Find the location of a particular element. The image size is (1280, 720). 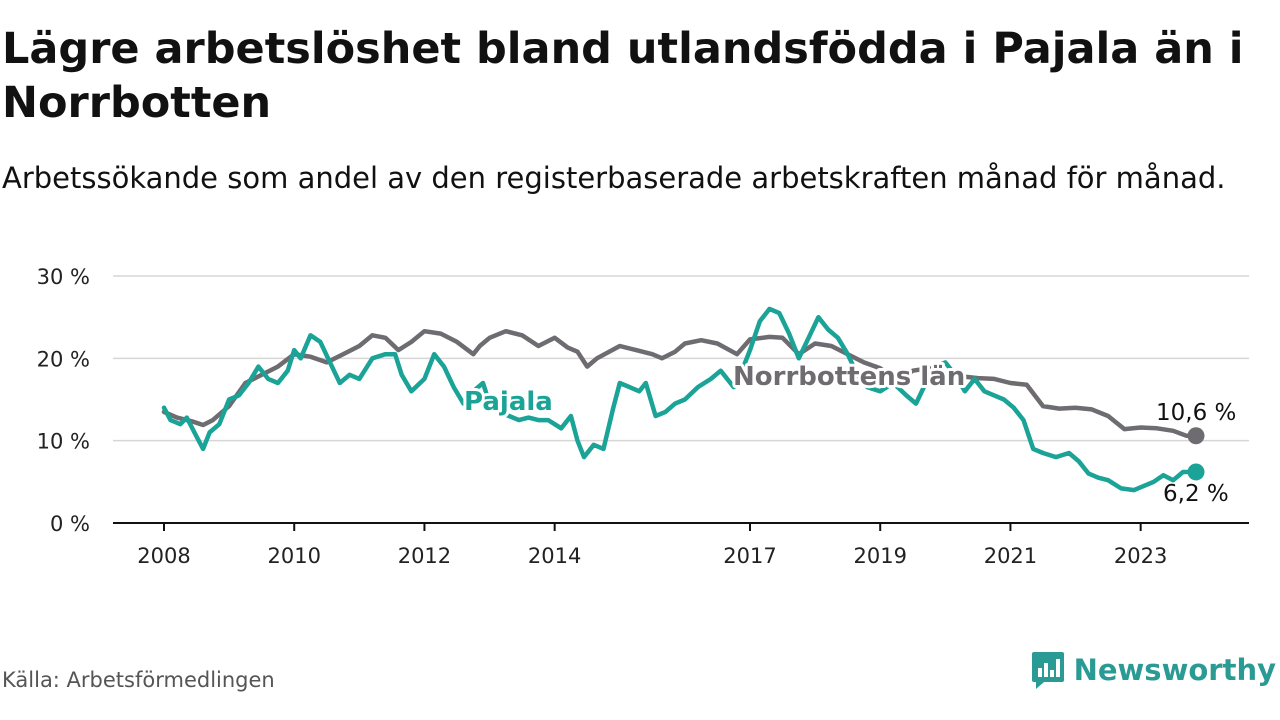

x-axis-ticks: 2008 2010 2012 2014 2017 2019 2021 2023 is located at coordinates (652, 545).